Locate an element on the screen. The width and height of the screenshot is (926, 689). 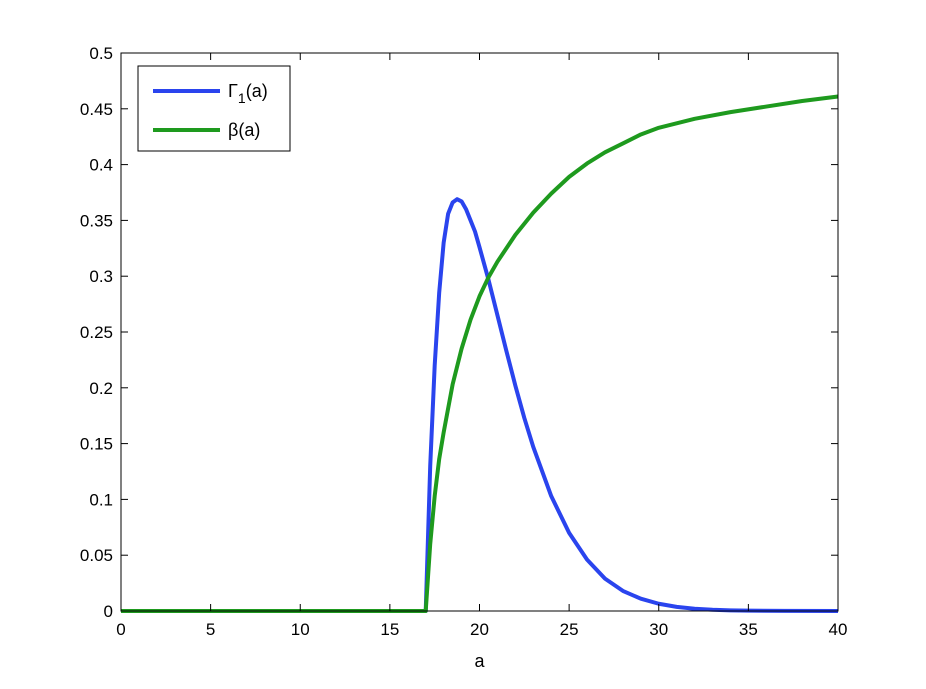
x-tick-label-8: 40 is located at coordinates (838, 629).